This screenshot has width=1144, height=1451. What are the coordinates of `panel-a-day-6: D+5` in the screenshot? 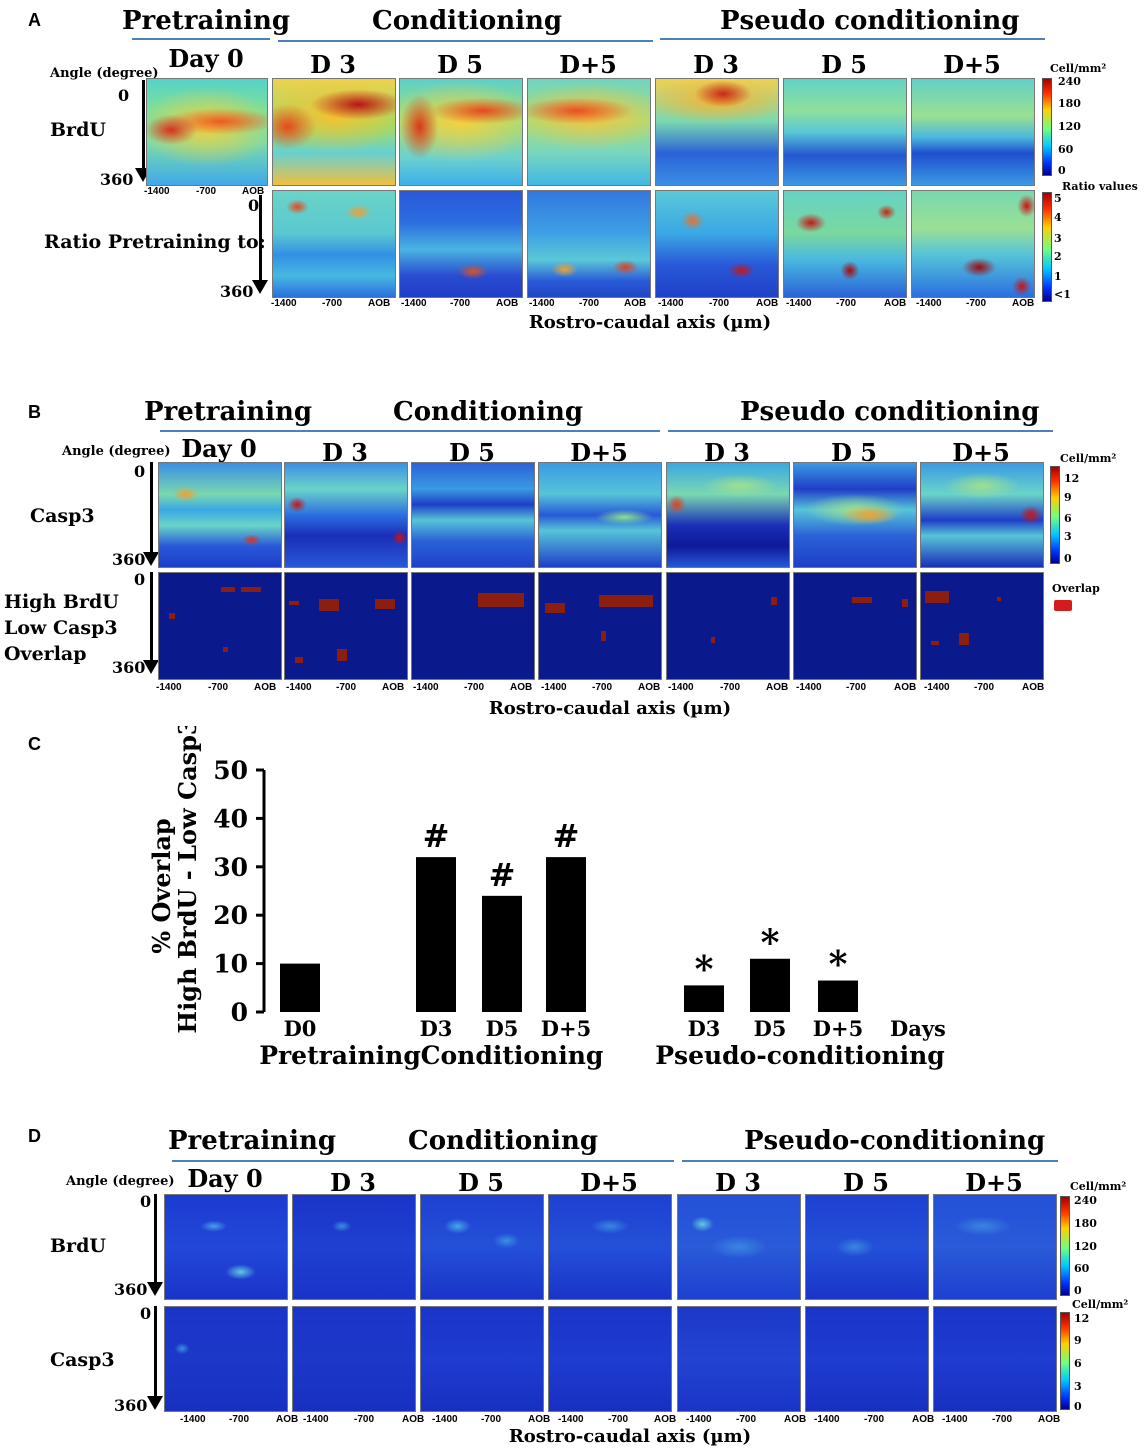 It's located at (972, 64).